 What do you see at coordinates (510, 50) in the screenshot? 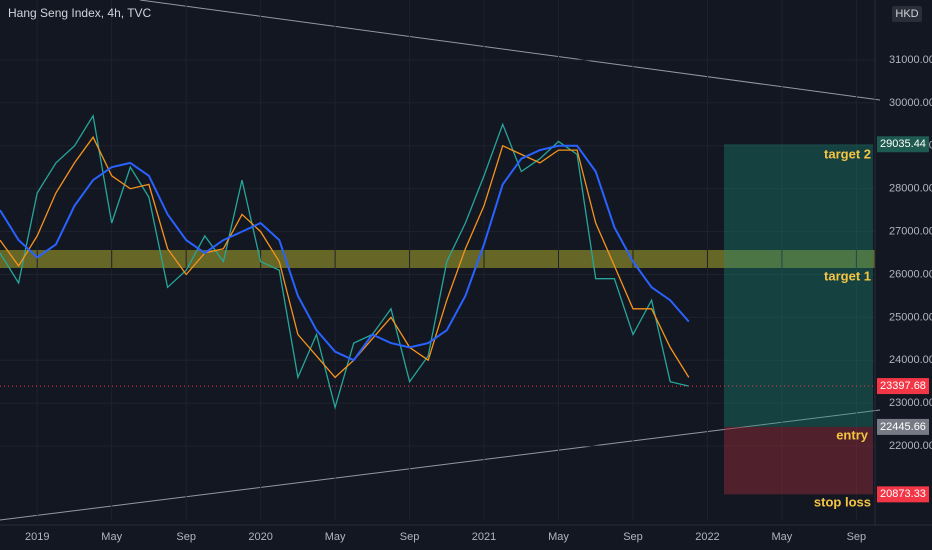
I see `upper-trendline` at bounding box center [510, 50].